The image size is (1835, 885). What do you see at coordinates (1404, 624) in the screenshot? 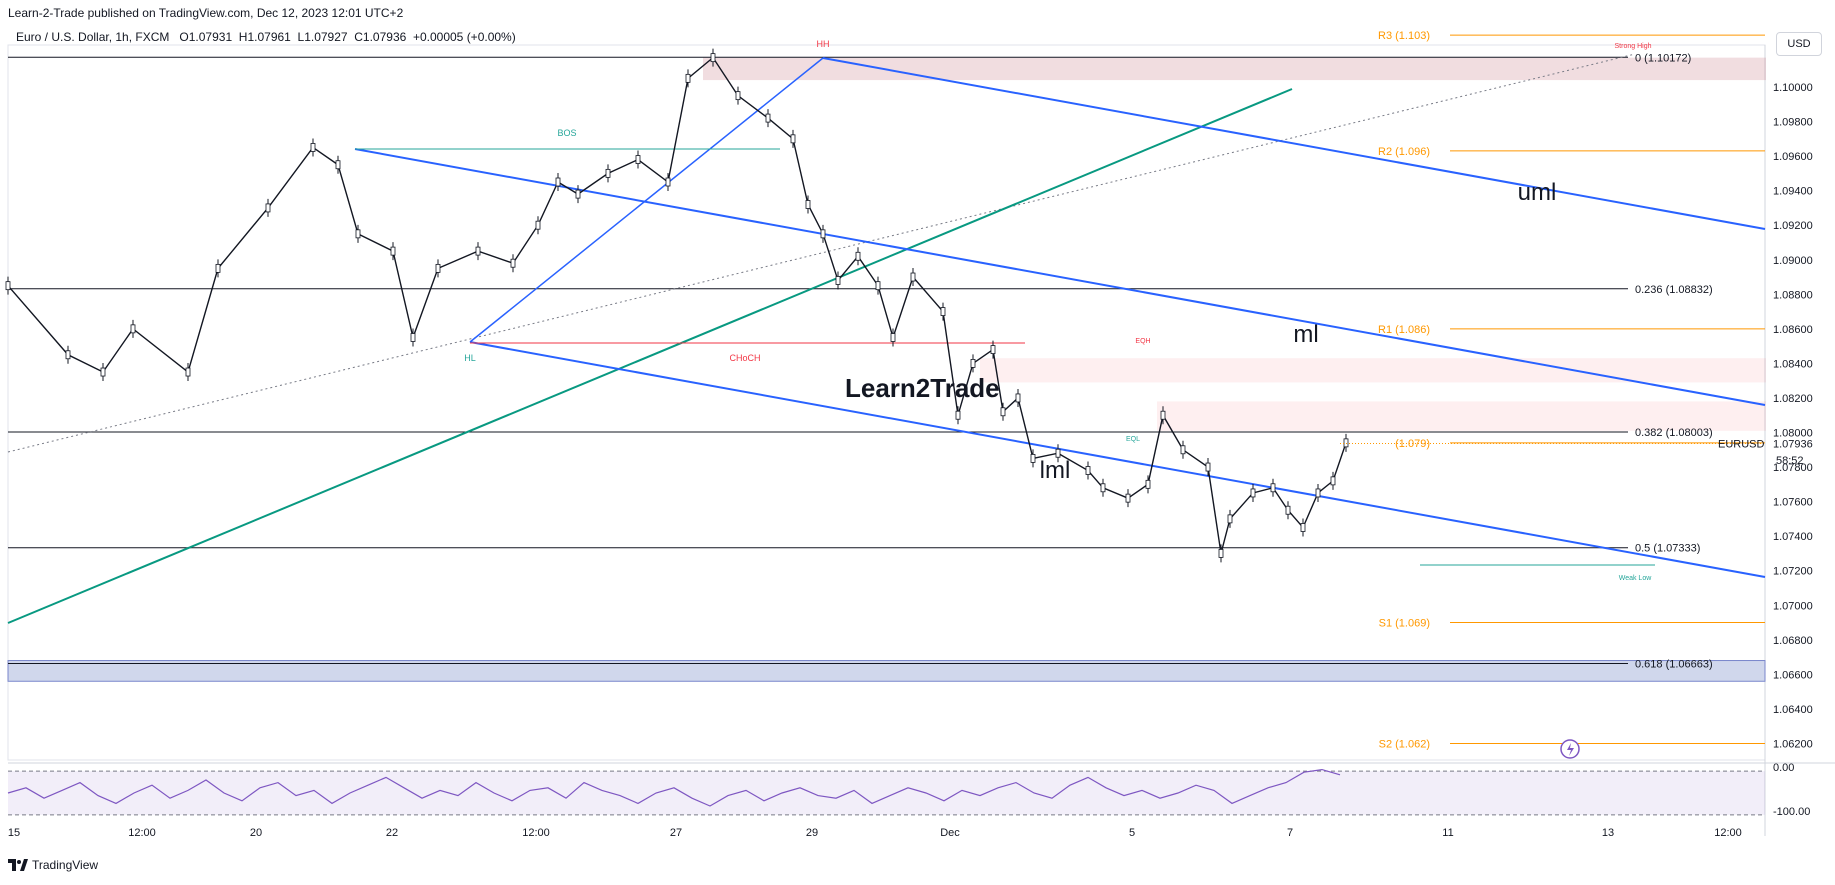
I see `pivot-level-label: S1 (1.069)` at bounding box center [1404, 624].